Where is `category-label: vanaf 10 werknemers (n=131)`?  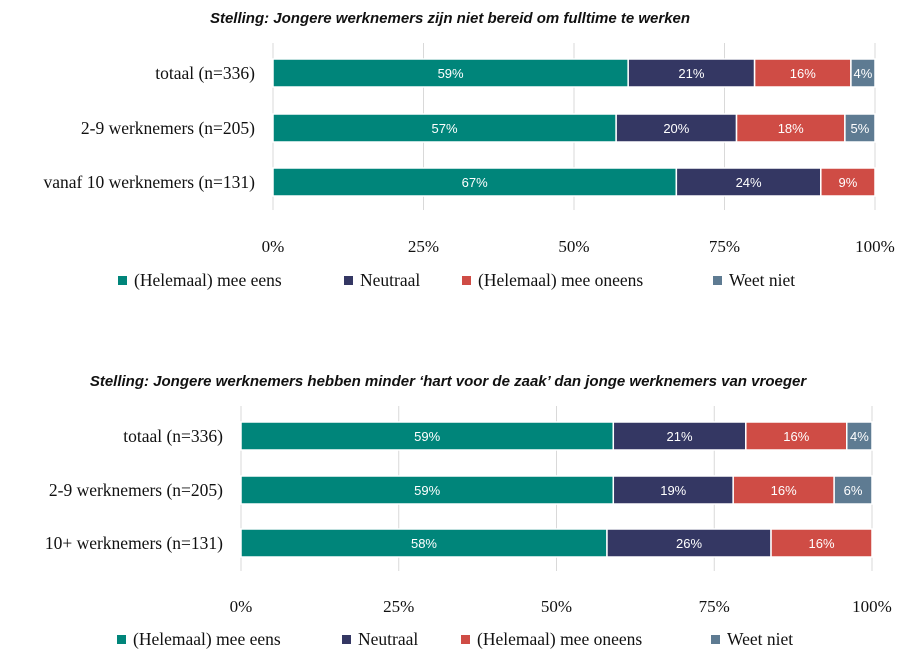 category-label: vanaf 10 werknemers (n=131) is located at coordinates (149, 182).